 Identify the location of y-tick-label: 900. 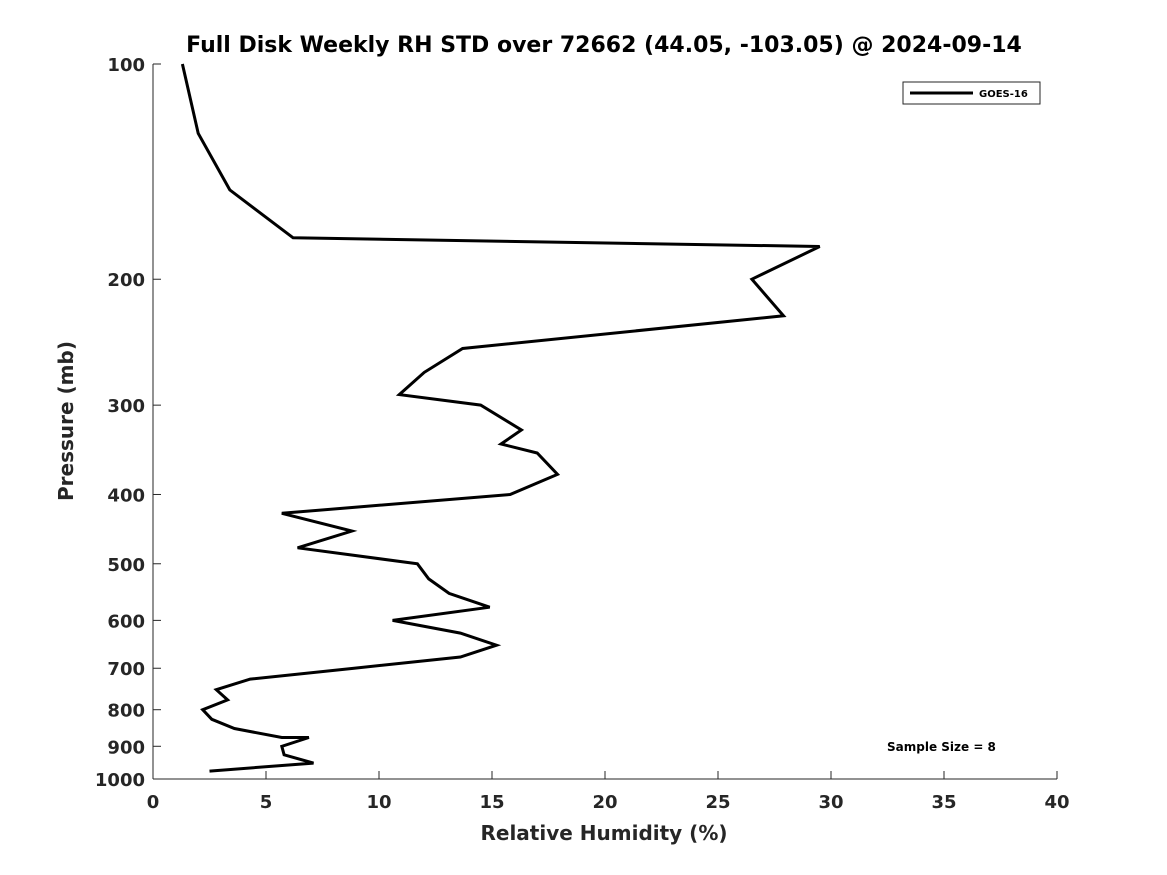
(126, 747).